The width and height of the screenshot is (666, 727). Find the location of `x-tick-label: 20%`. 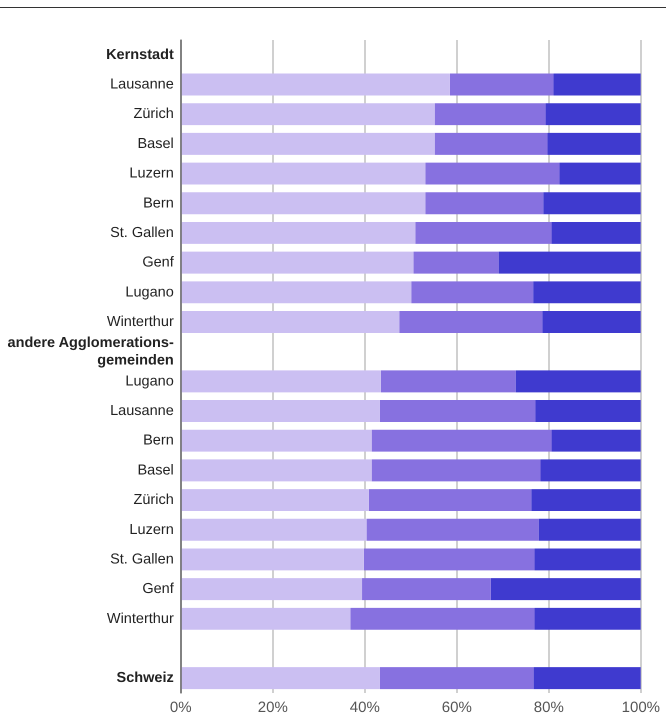

x-tick-label: 20% is located at coordinates (273, 707).